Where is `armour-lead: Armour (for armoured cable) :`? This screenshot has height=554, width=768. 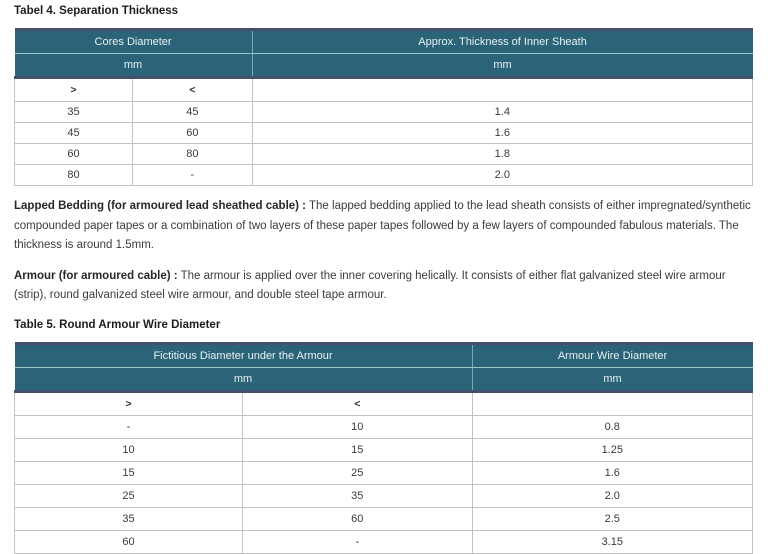
armour-lead: Armour (for armoured cable) : is located at coordinates (96, 275).